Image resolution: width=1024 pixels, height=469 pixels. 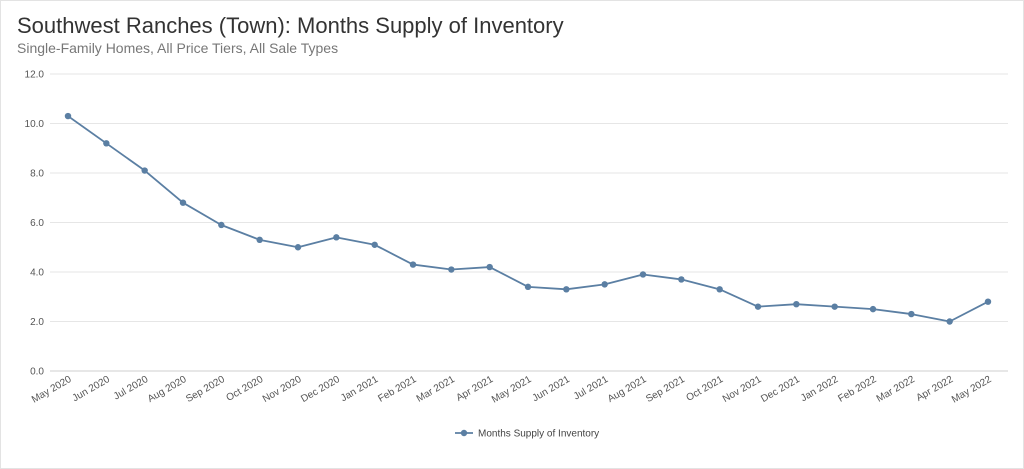 I want to click on y-axis: 0.0 2.0 4.0 6.0 8.0 10.0 12.0, so click(x=35, y=224).